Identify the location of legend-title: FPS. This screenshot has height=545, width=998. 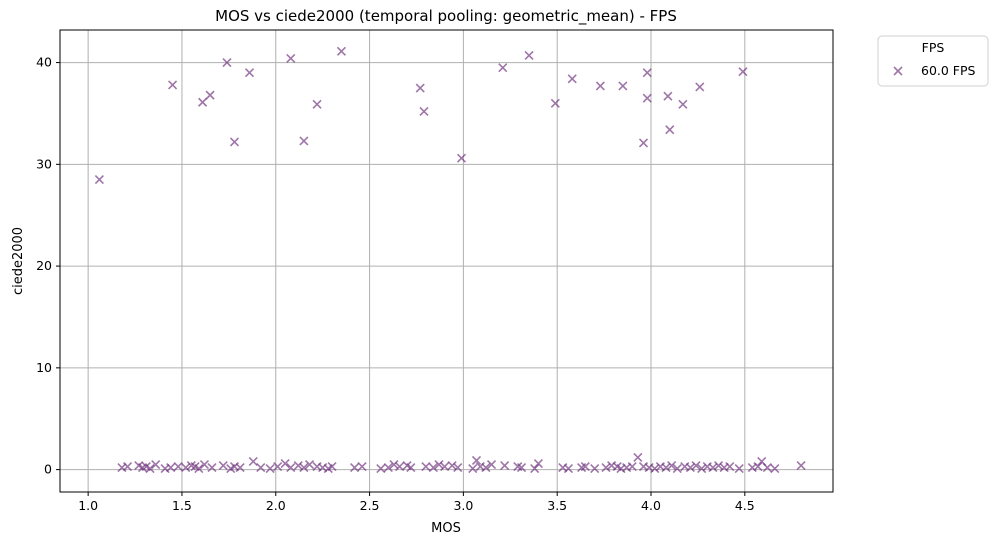
(933, 47).